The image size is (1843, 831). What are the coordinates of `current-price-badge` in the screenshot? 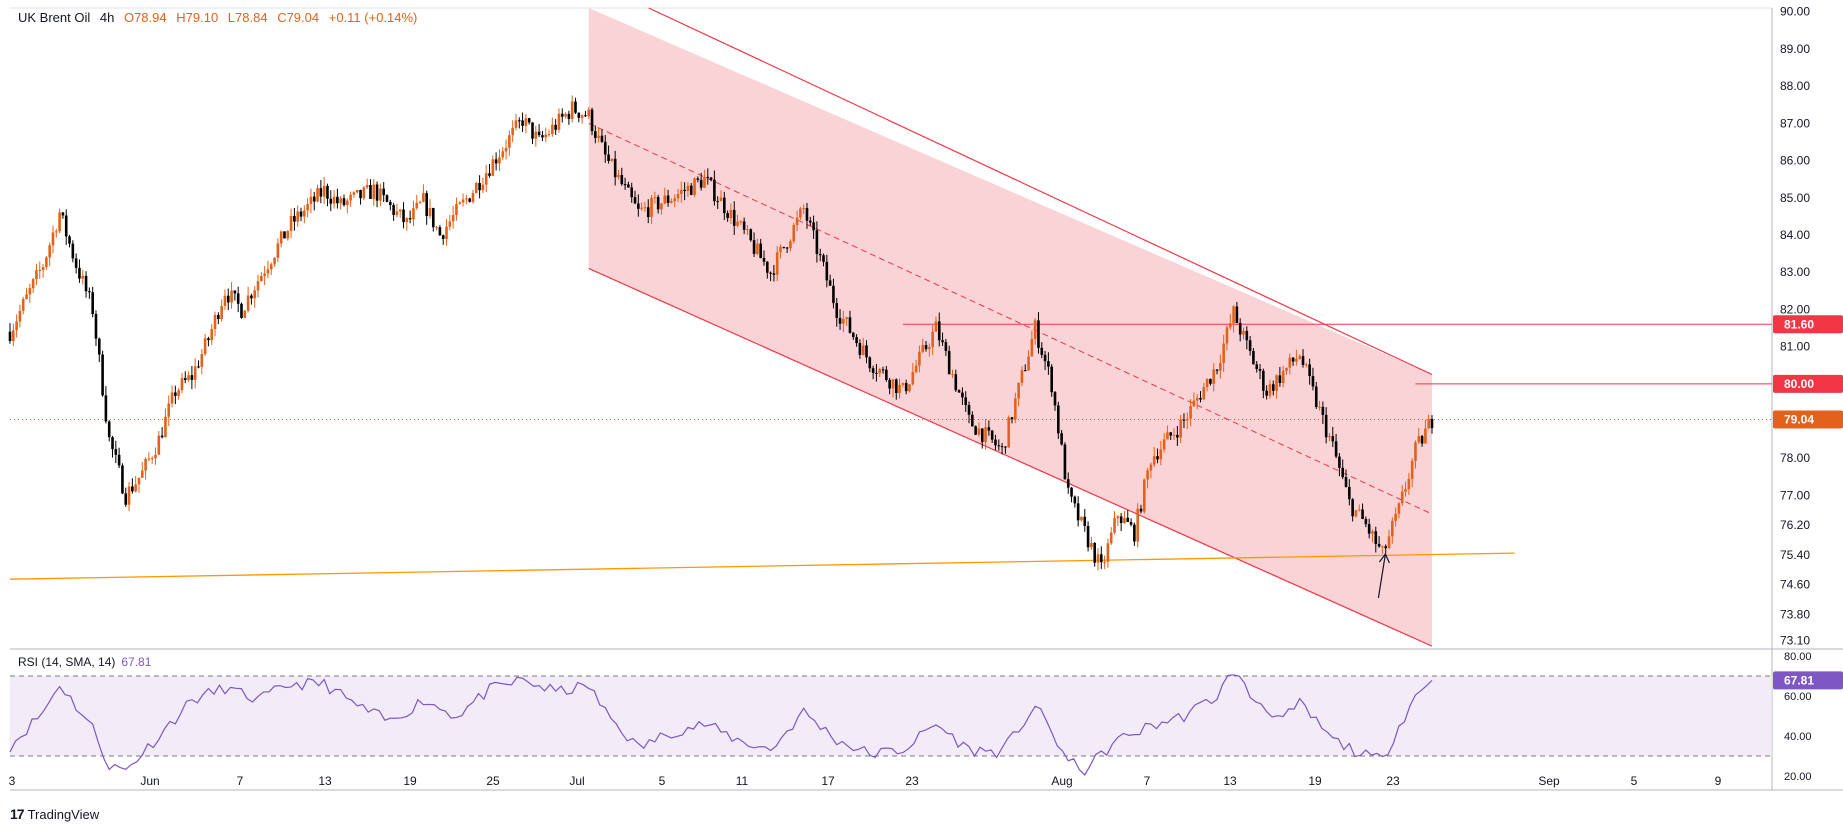 It's located at (1808, 419).